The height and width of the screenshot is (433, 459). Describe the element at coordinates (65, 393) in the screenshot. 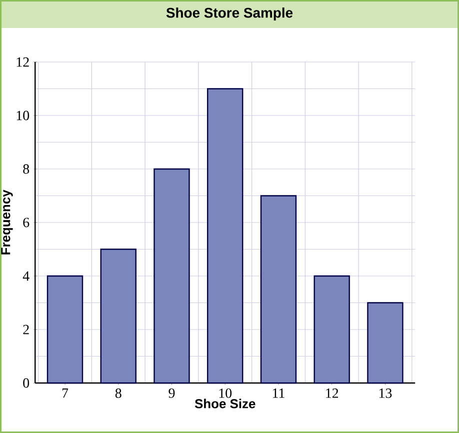

I see `x-tick-label: 7` at that location.